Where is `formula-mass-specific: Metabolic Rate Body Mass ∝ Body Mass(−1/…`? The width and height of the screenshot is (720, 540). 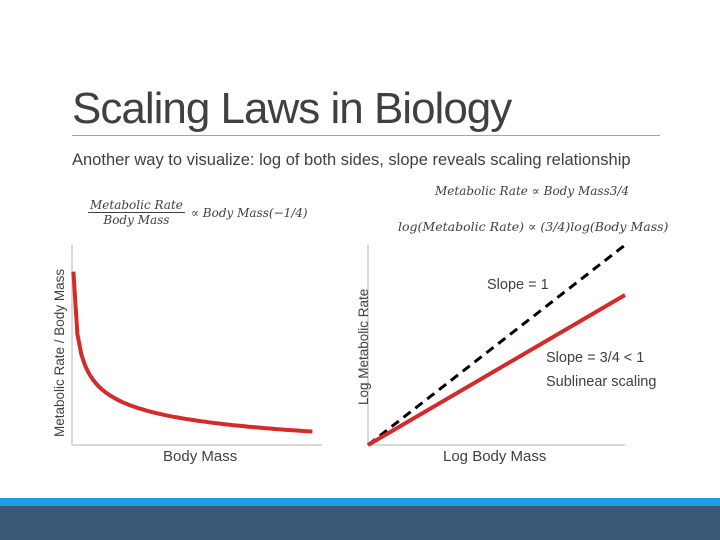 formula-mass-specific: Metabolic Rate Body Mass ∝ Body Mass(−1/… is located at coordinates (198, 212).